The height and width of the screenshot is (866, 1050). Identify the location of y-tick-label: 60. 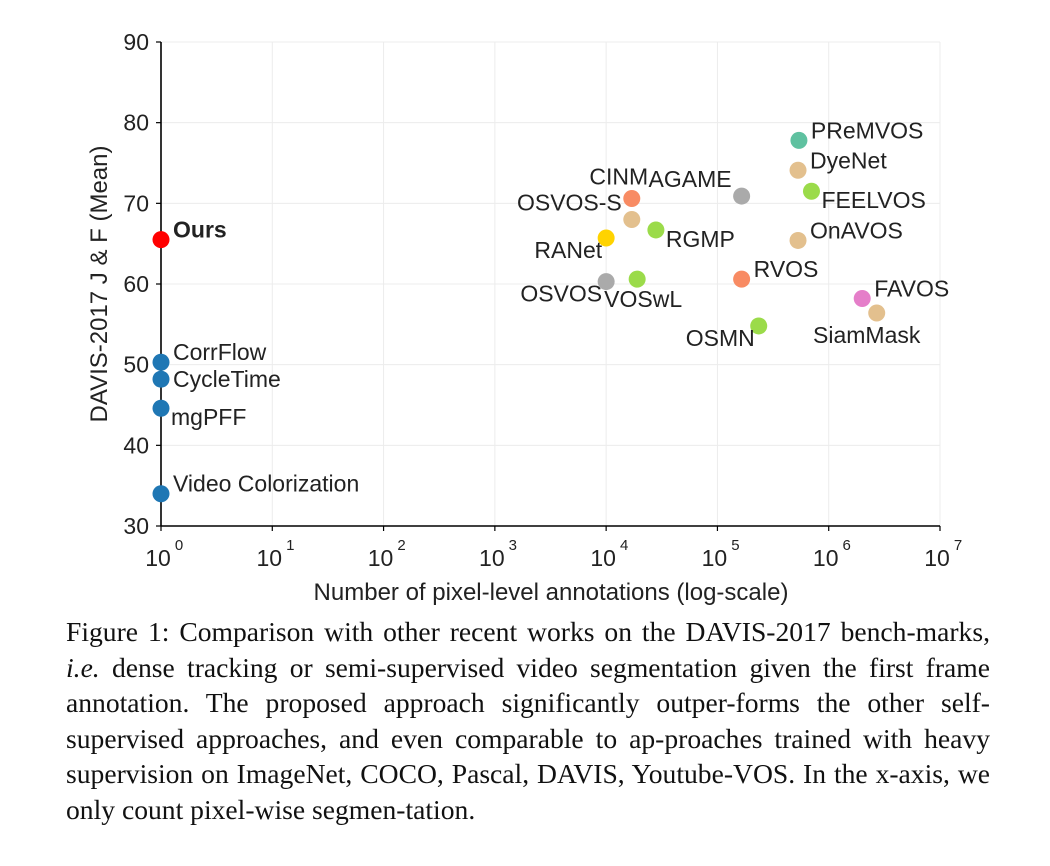
(136, 284).